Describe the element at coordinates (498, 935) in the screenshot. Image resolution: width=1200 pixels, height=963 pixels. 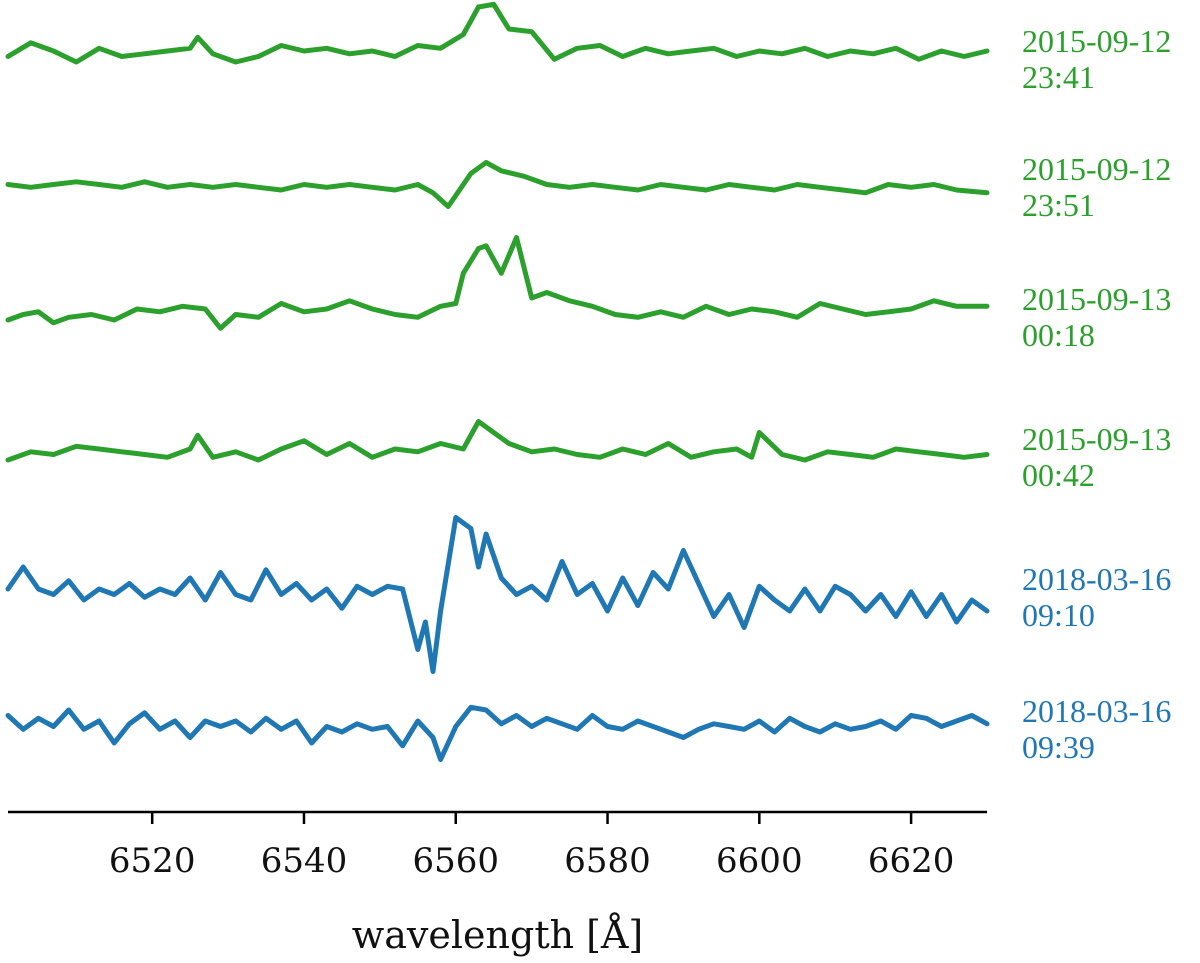
I see `x-axis-label: wavelength [Å]` at that location.